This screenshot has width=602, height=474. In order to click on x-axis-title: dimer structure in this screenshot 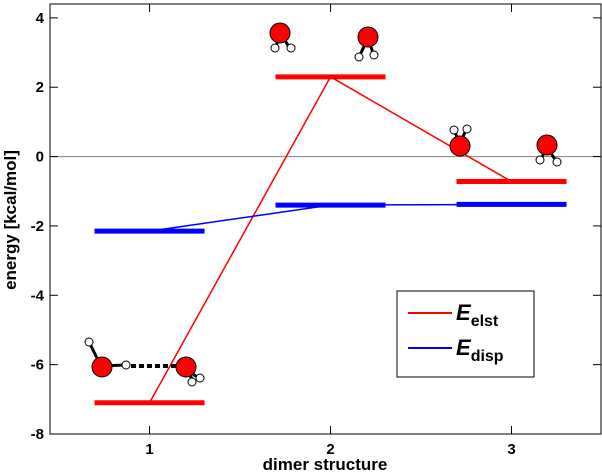, I will do `click(325, 464)`.